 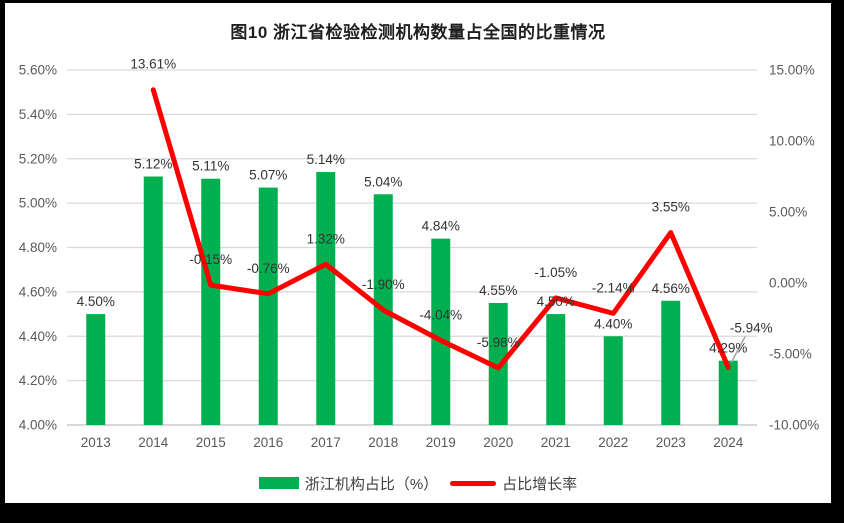 I want to click on x-axis-label: 2024, so click(x=728, y=442).